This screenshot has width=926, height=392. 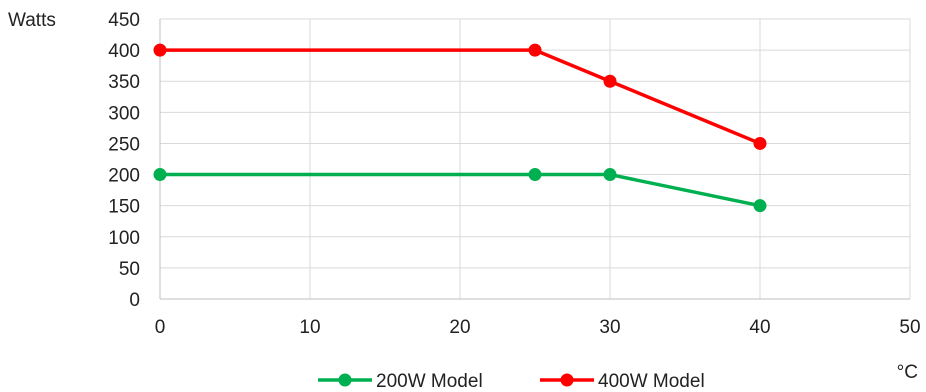 What do you see at coordinates (124, 113) in the screenshot?
I see `y-tick-label: 300` at bounding box center [124, 113].